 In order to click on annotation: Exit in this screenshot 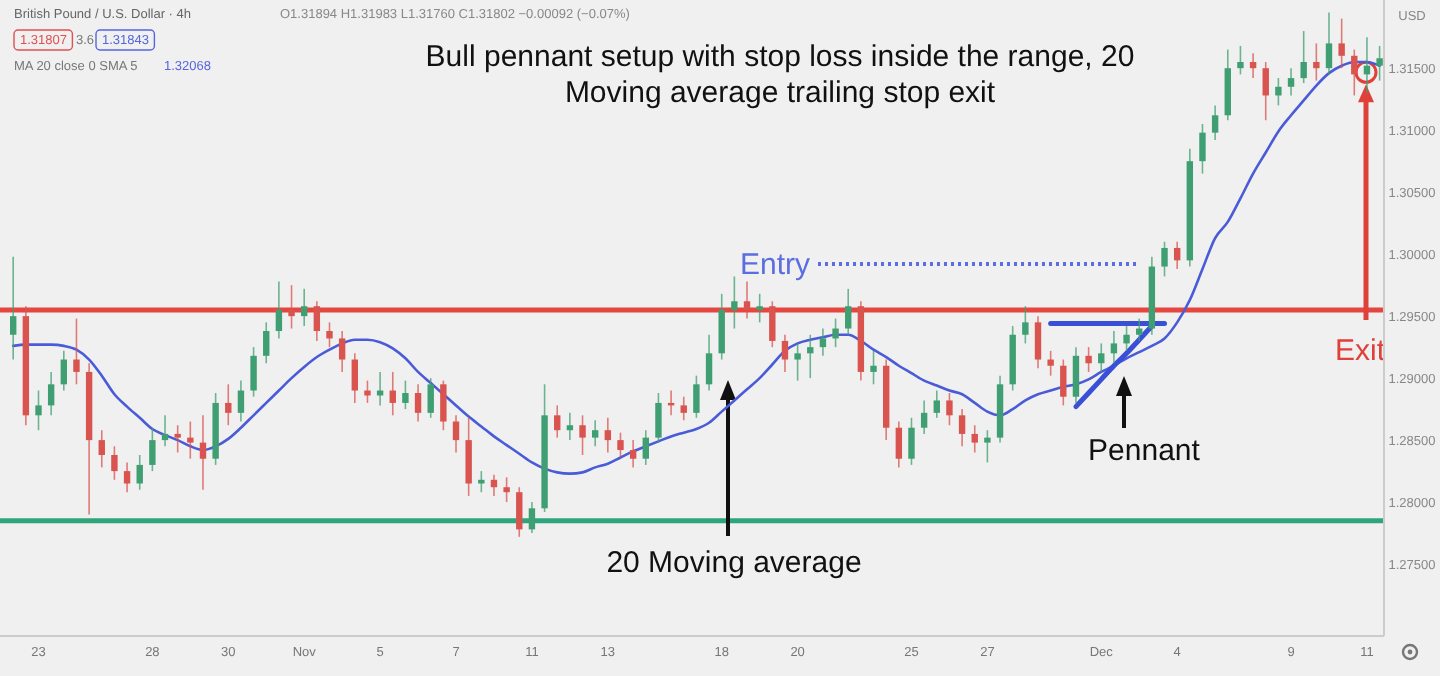, I will do `click(1360, 351)`.